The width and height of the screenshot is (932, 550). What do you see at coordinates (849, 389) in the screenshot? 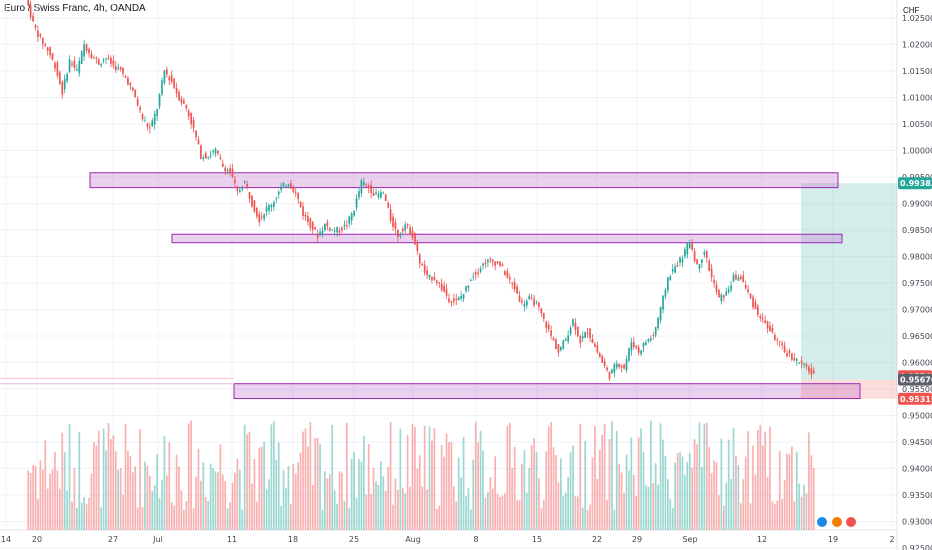
I see `loss-zone` at bounding box center [849, 389].